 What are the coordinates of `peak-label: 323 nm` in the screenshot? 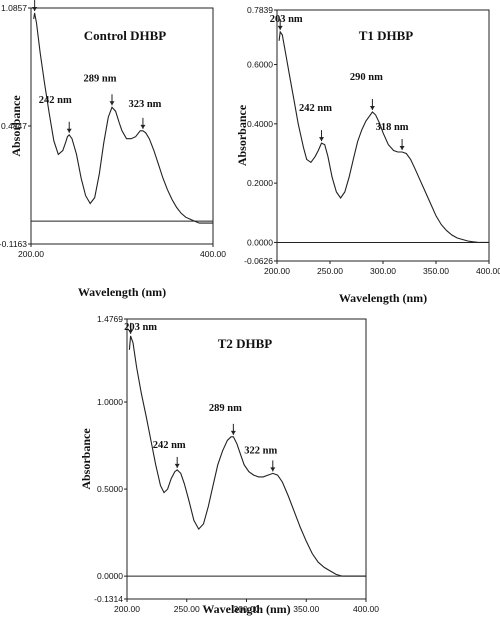 It's located at (144, 104).